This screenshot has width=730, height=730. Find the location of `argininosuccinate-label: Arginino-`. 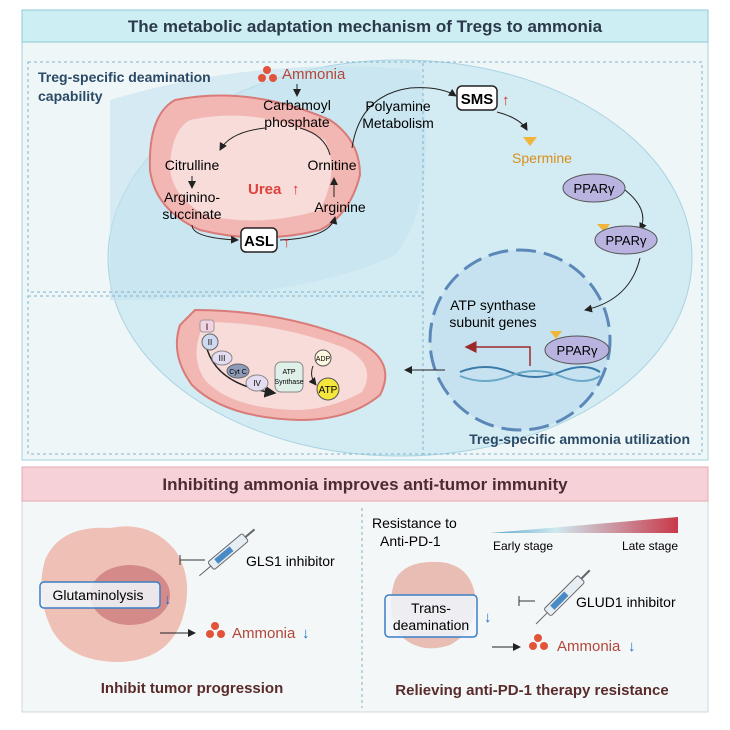

argininosuccinate-label: Arginino- is located at coordinates (192, 197).